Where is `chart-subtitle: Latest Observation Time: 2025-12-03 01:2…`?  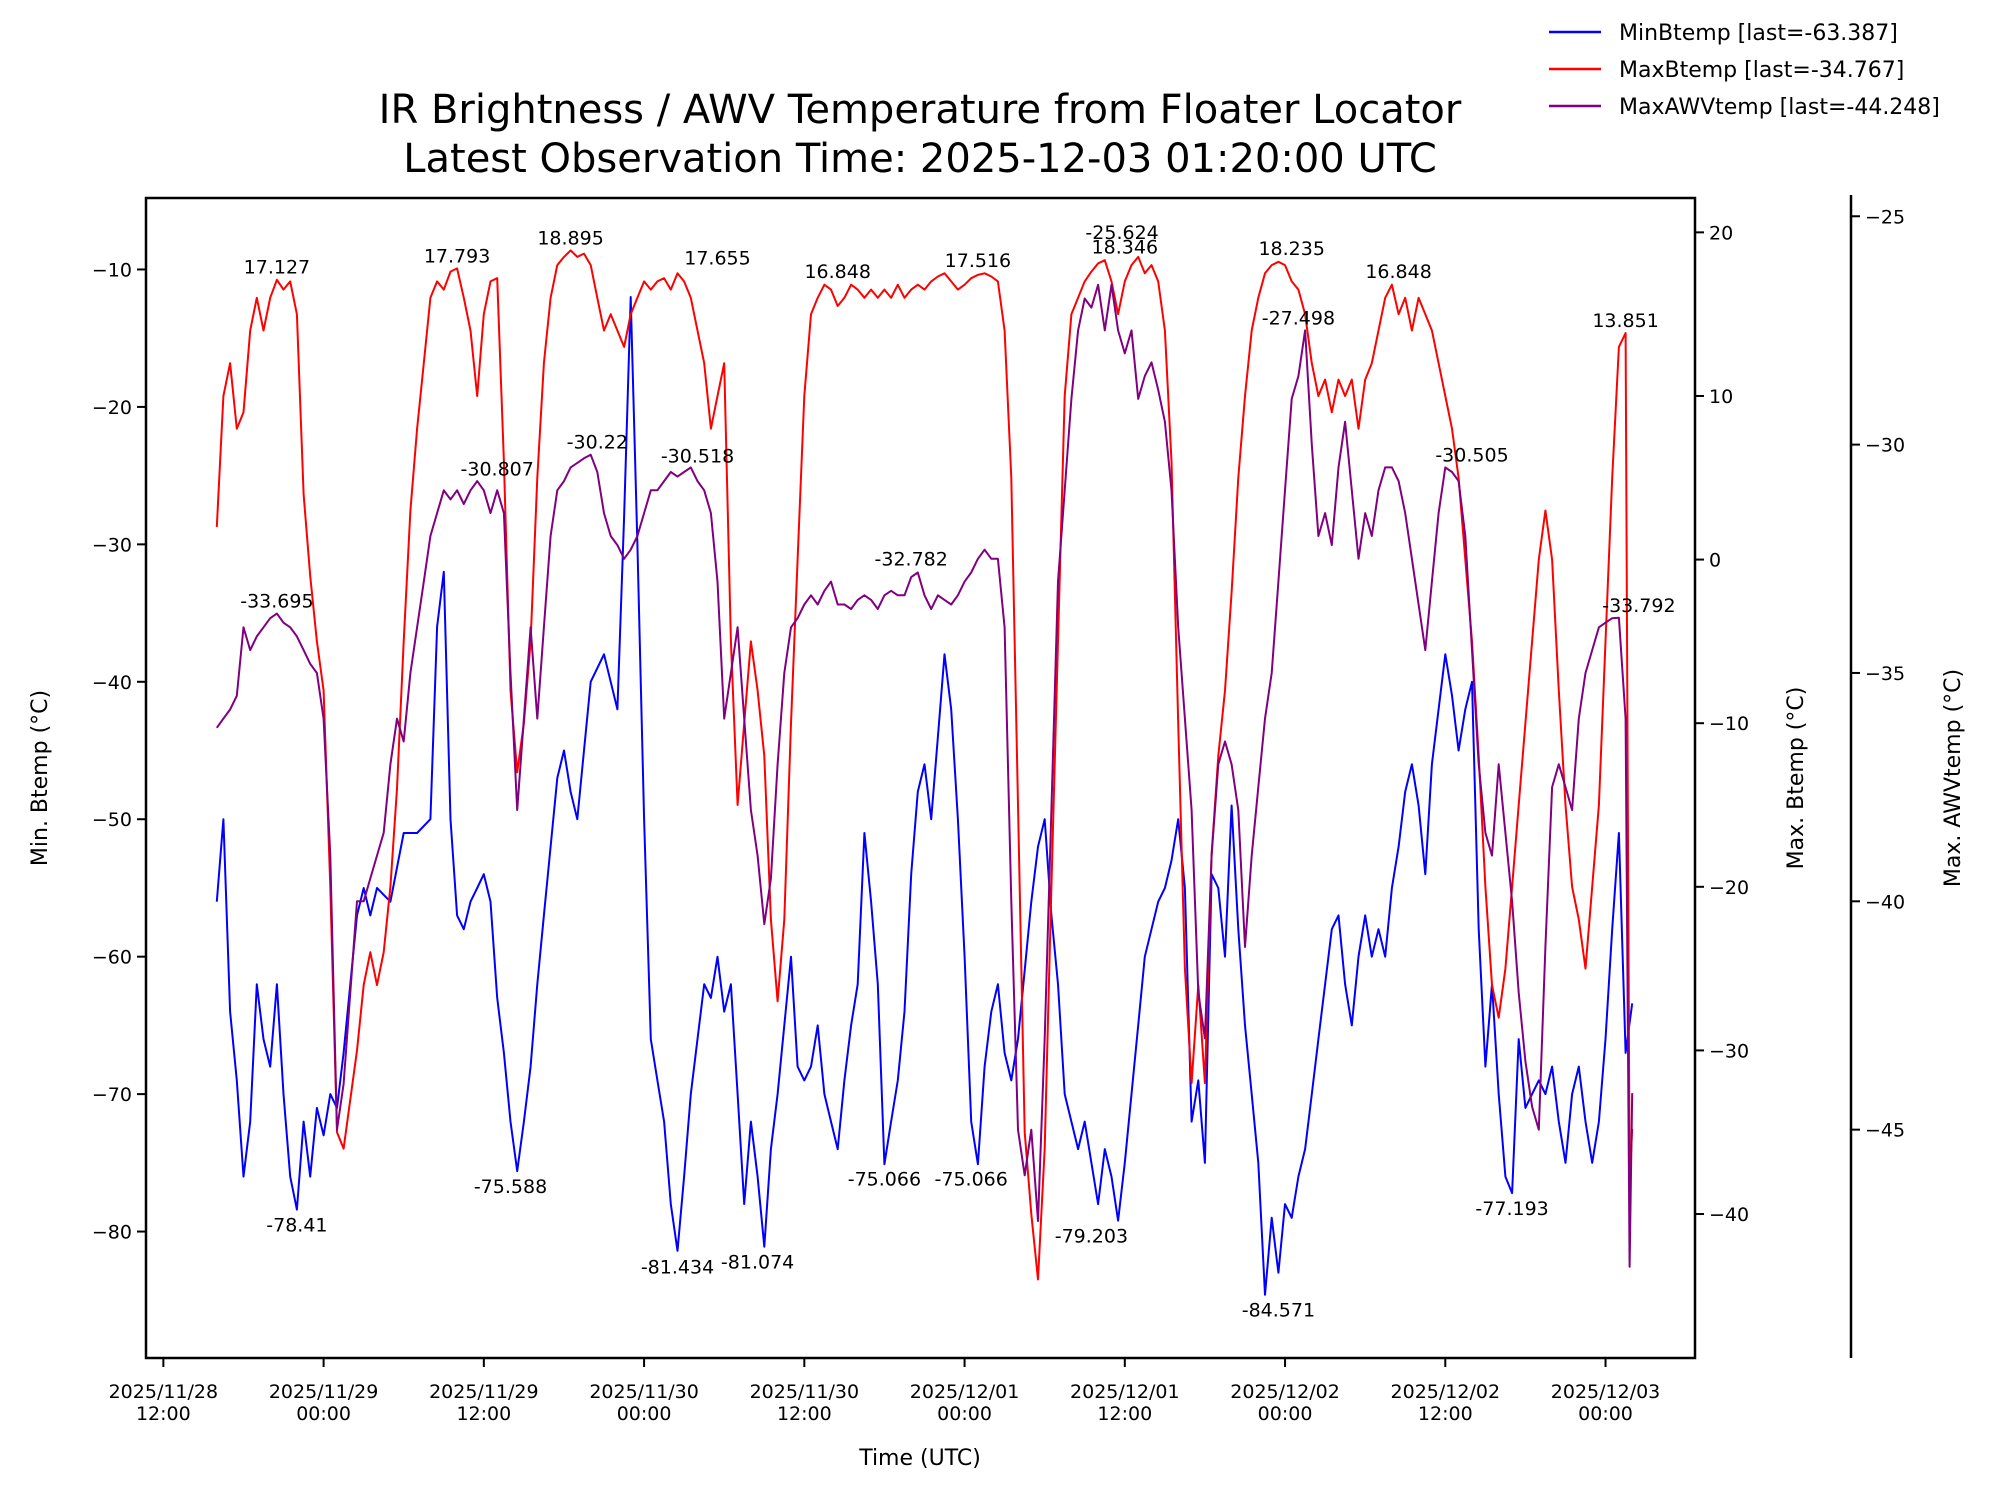 chart-subtitle: Latest Observation Time: 2025-12-03 01:2… is located at coordinates (920, 159).